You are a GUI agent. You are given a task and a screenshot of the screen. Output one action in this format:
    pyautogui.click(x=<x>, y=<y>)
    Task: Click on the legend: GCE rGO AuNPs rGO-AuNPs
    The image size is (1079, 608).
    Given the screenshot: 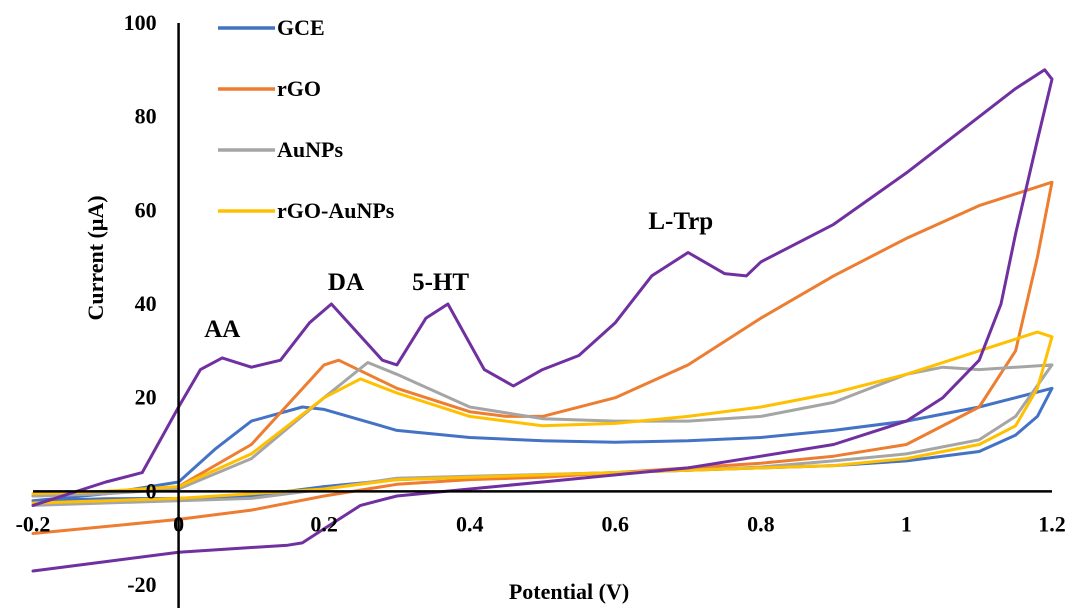 What is the action you would take?
    pyautogui.click(x=306, y=119)
    